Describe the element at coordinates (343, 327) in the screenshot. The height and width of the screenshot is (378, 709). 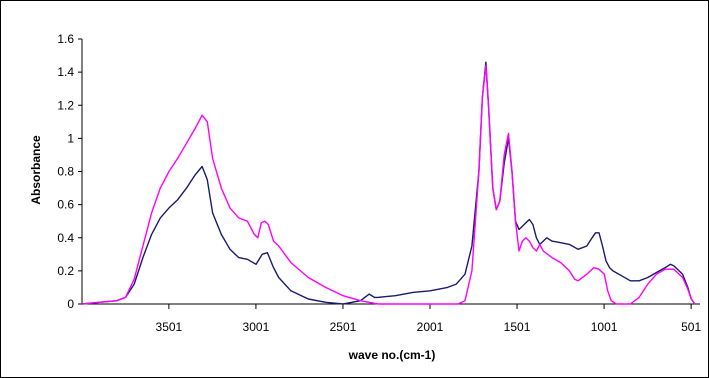
I see `x-tick-label: 2501` at that location.